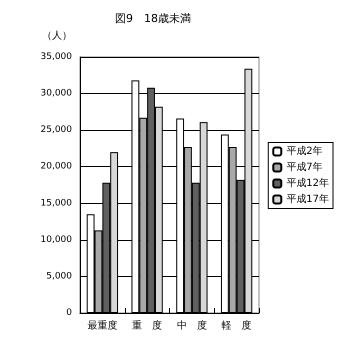 Image resolution: width=337 pixels, height=351 pixels. Describe the element at coordinates (304, 167) in the screenshot. I see `legend-label: 平成7年` at that location.